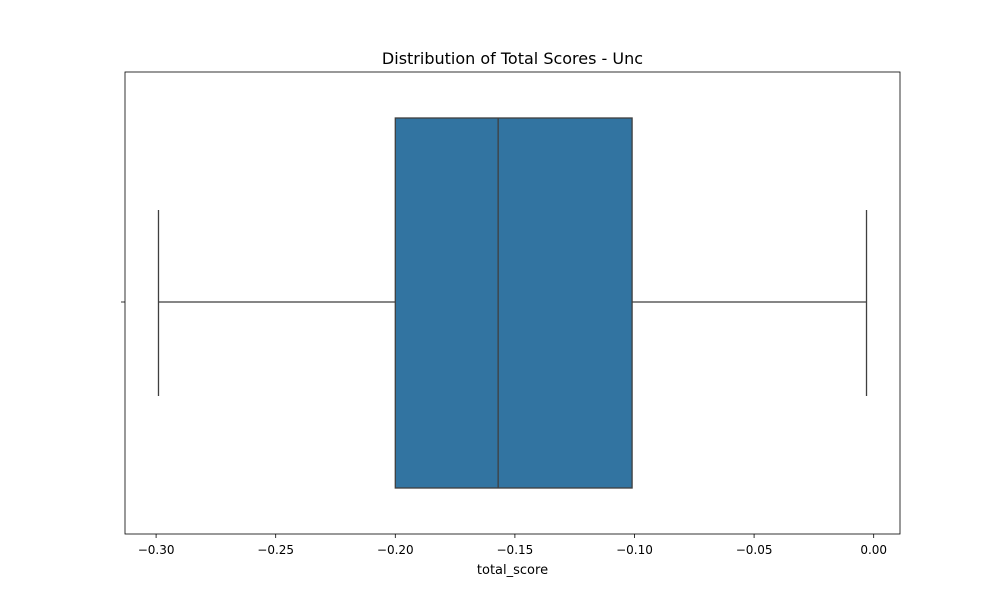  I want to click on x-tick-label: 0.00, so click(873, 550).